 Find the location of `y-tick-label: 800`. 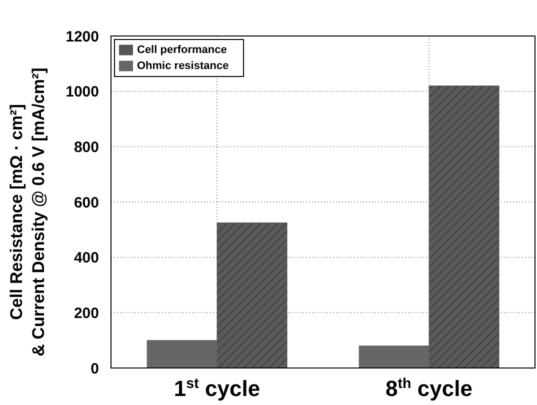

y-tick-label: 800 is located at coordinates (86, 147).